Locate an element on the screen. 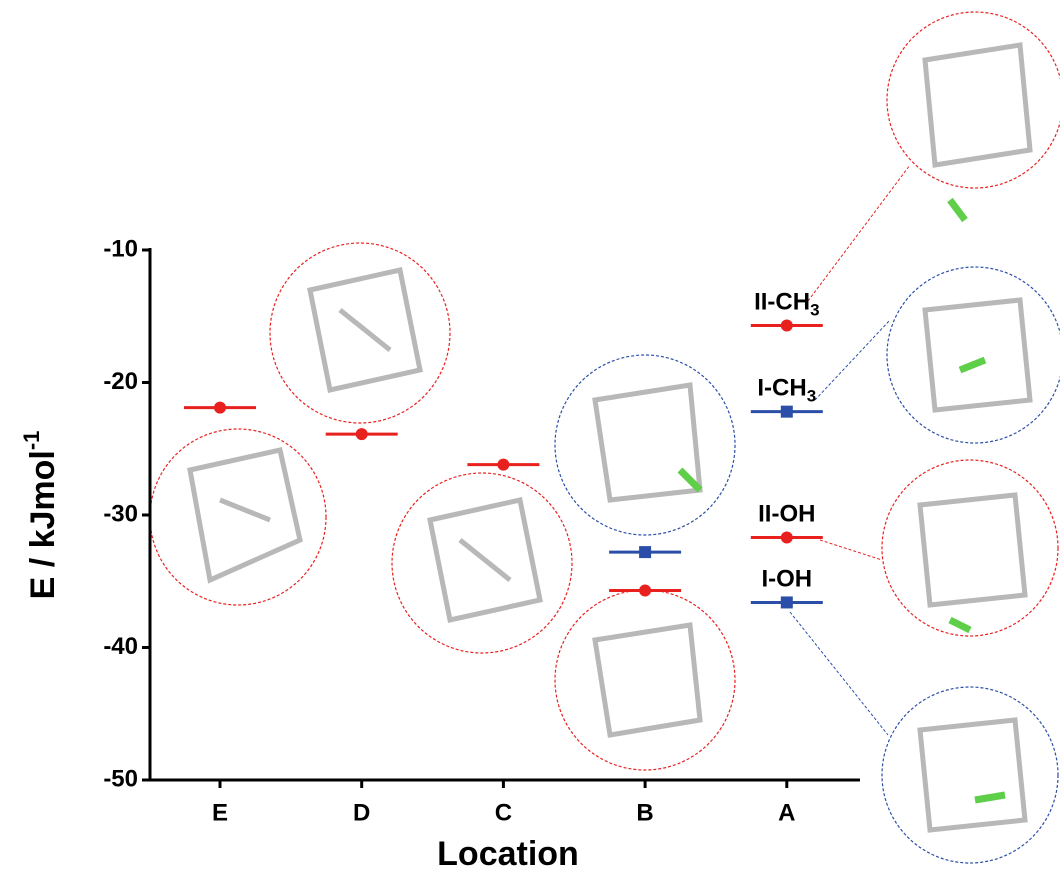 Image resolution: width=1060 pixels, height=882 pixels. level-label: I-OH is located at coordinates (786, 579).